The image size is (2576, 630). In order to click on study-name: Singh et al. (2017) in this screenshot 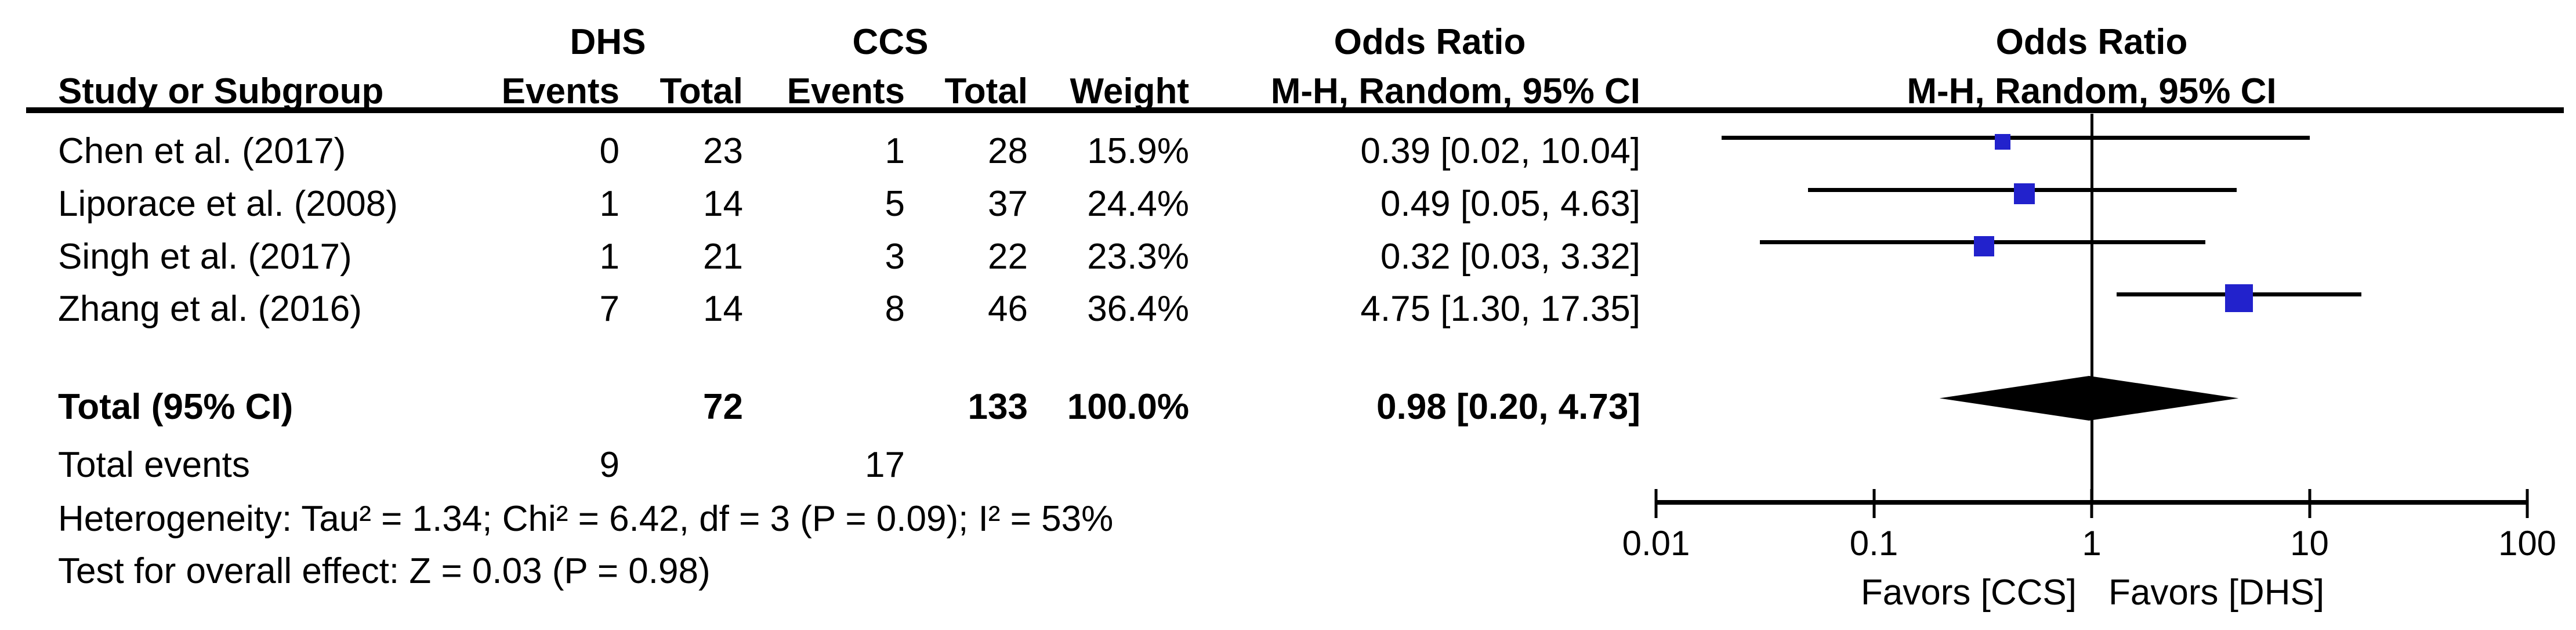, I will do `click(205, 257)`.